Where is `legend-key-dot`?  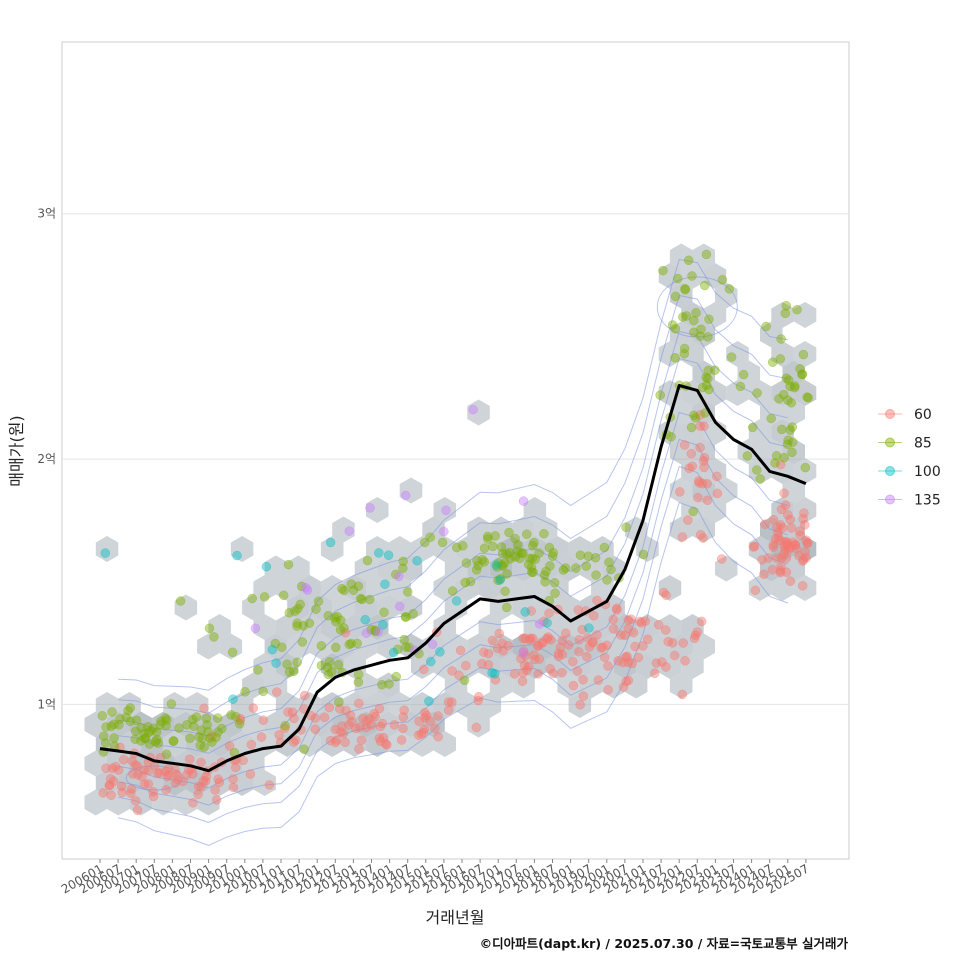 legend-key-dot is located at coordinates (890, 499).